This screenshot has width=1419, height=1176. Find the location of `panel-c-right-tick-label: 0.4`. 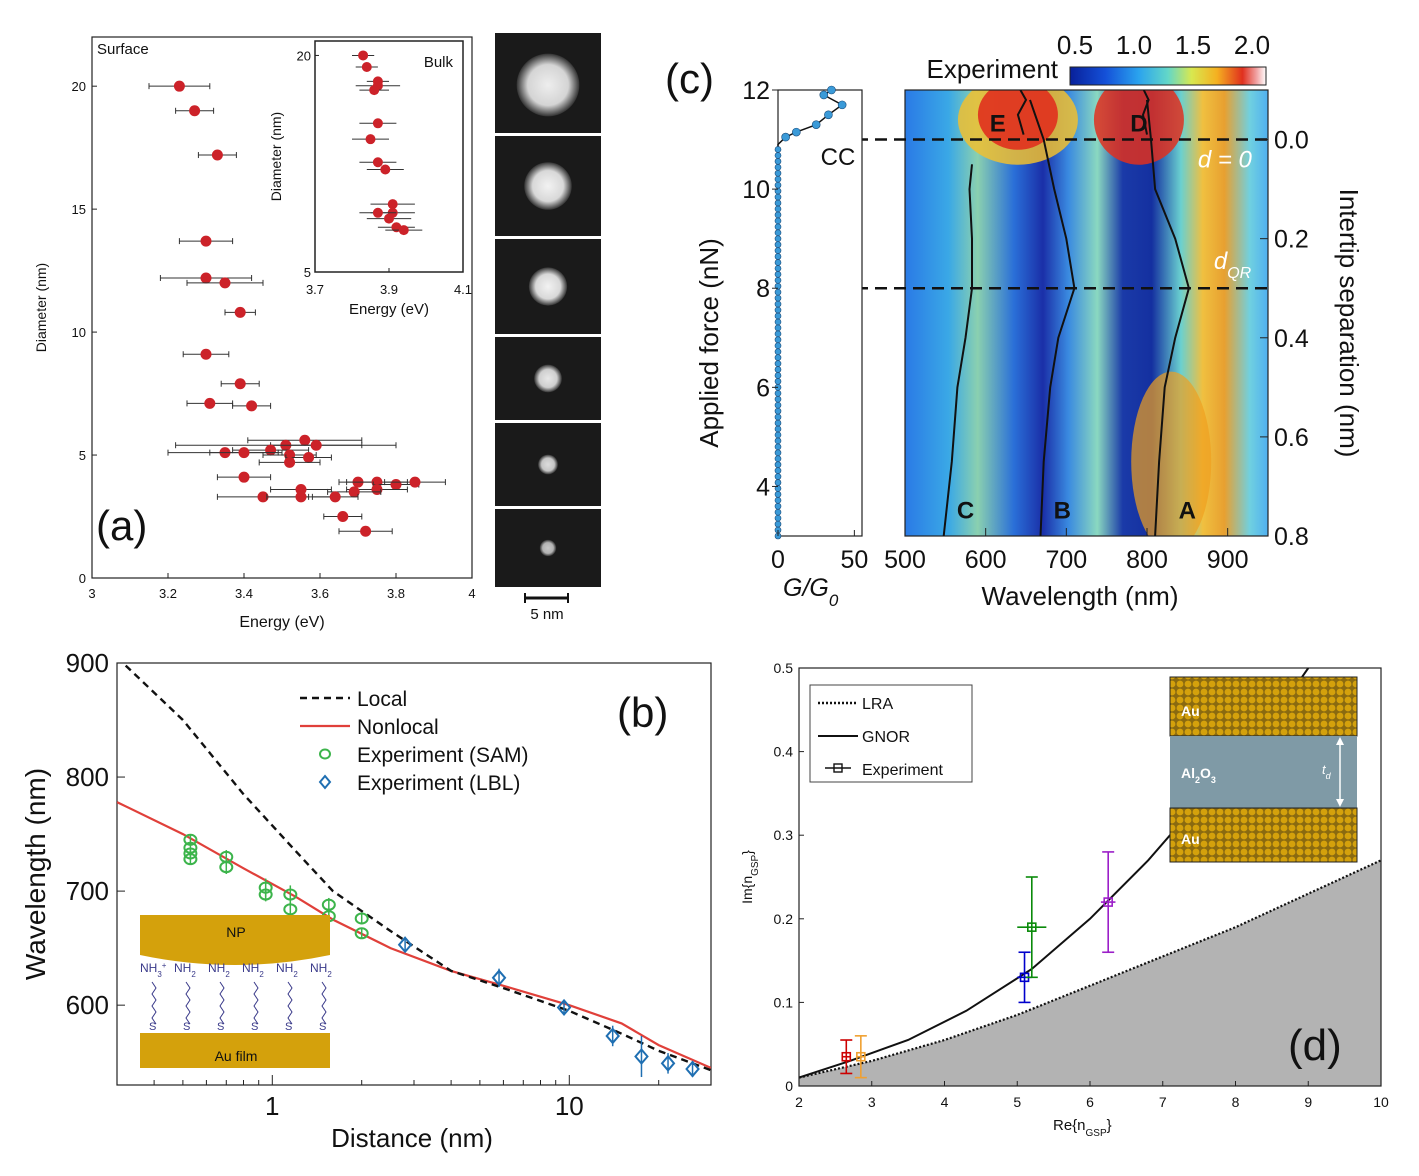

panel-c-right-tick-label: 0.4 is located at coordinates (1291, 339).